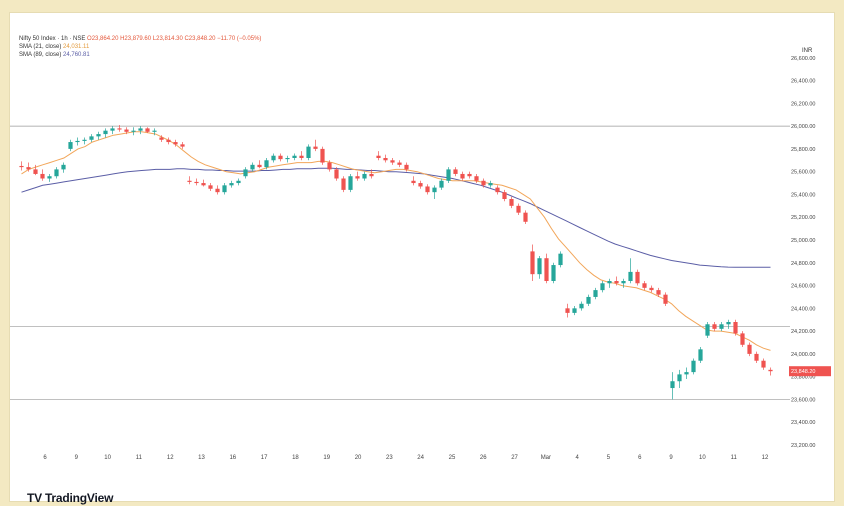 The height and width of the screenshot is (506, 844). What do you see at coordinates (452, 458) in the screenshot?
I see `x-tick-label: 25` at bounding box center [452, 458].